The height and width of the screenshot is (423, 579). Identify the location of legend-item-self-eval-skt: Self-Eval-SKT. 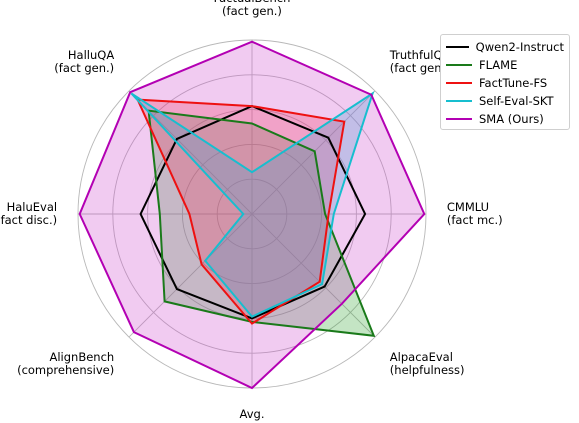
(505, 101).